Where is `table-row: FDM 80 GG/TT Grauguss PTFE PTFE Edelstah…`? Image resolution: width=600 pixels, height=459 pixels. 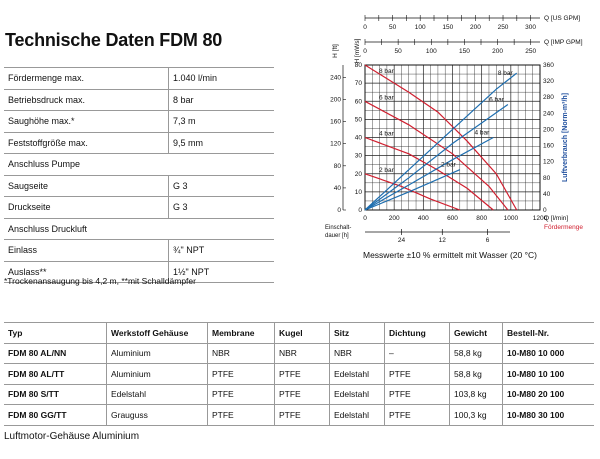
table-row: FDM 80 GG/TT Grauguss PTFE PTFE Edelstah… is located at coordinates (299, 415).